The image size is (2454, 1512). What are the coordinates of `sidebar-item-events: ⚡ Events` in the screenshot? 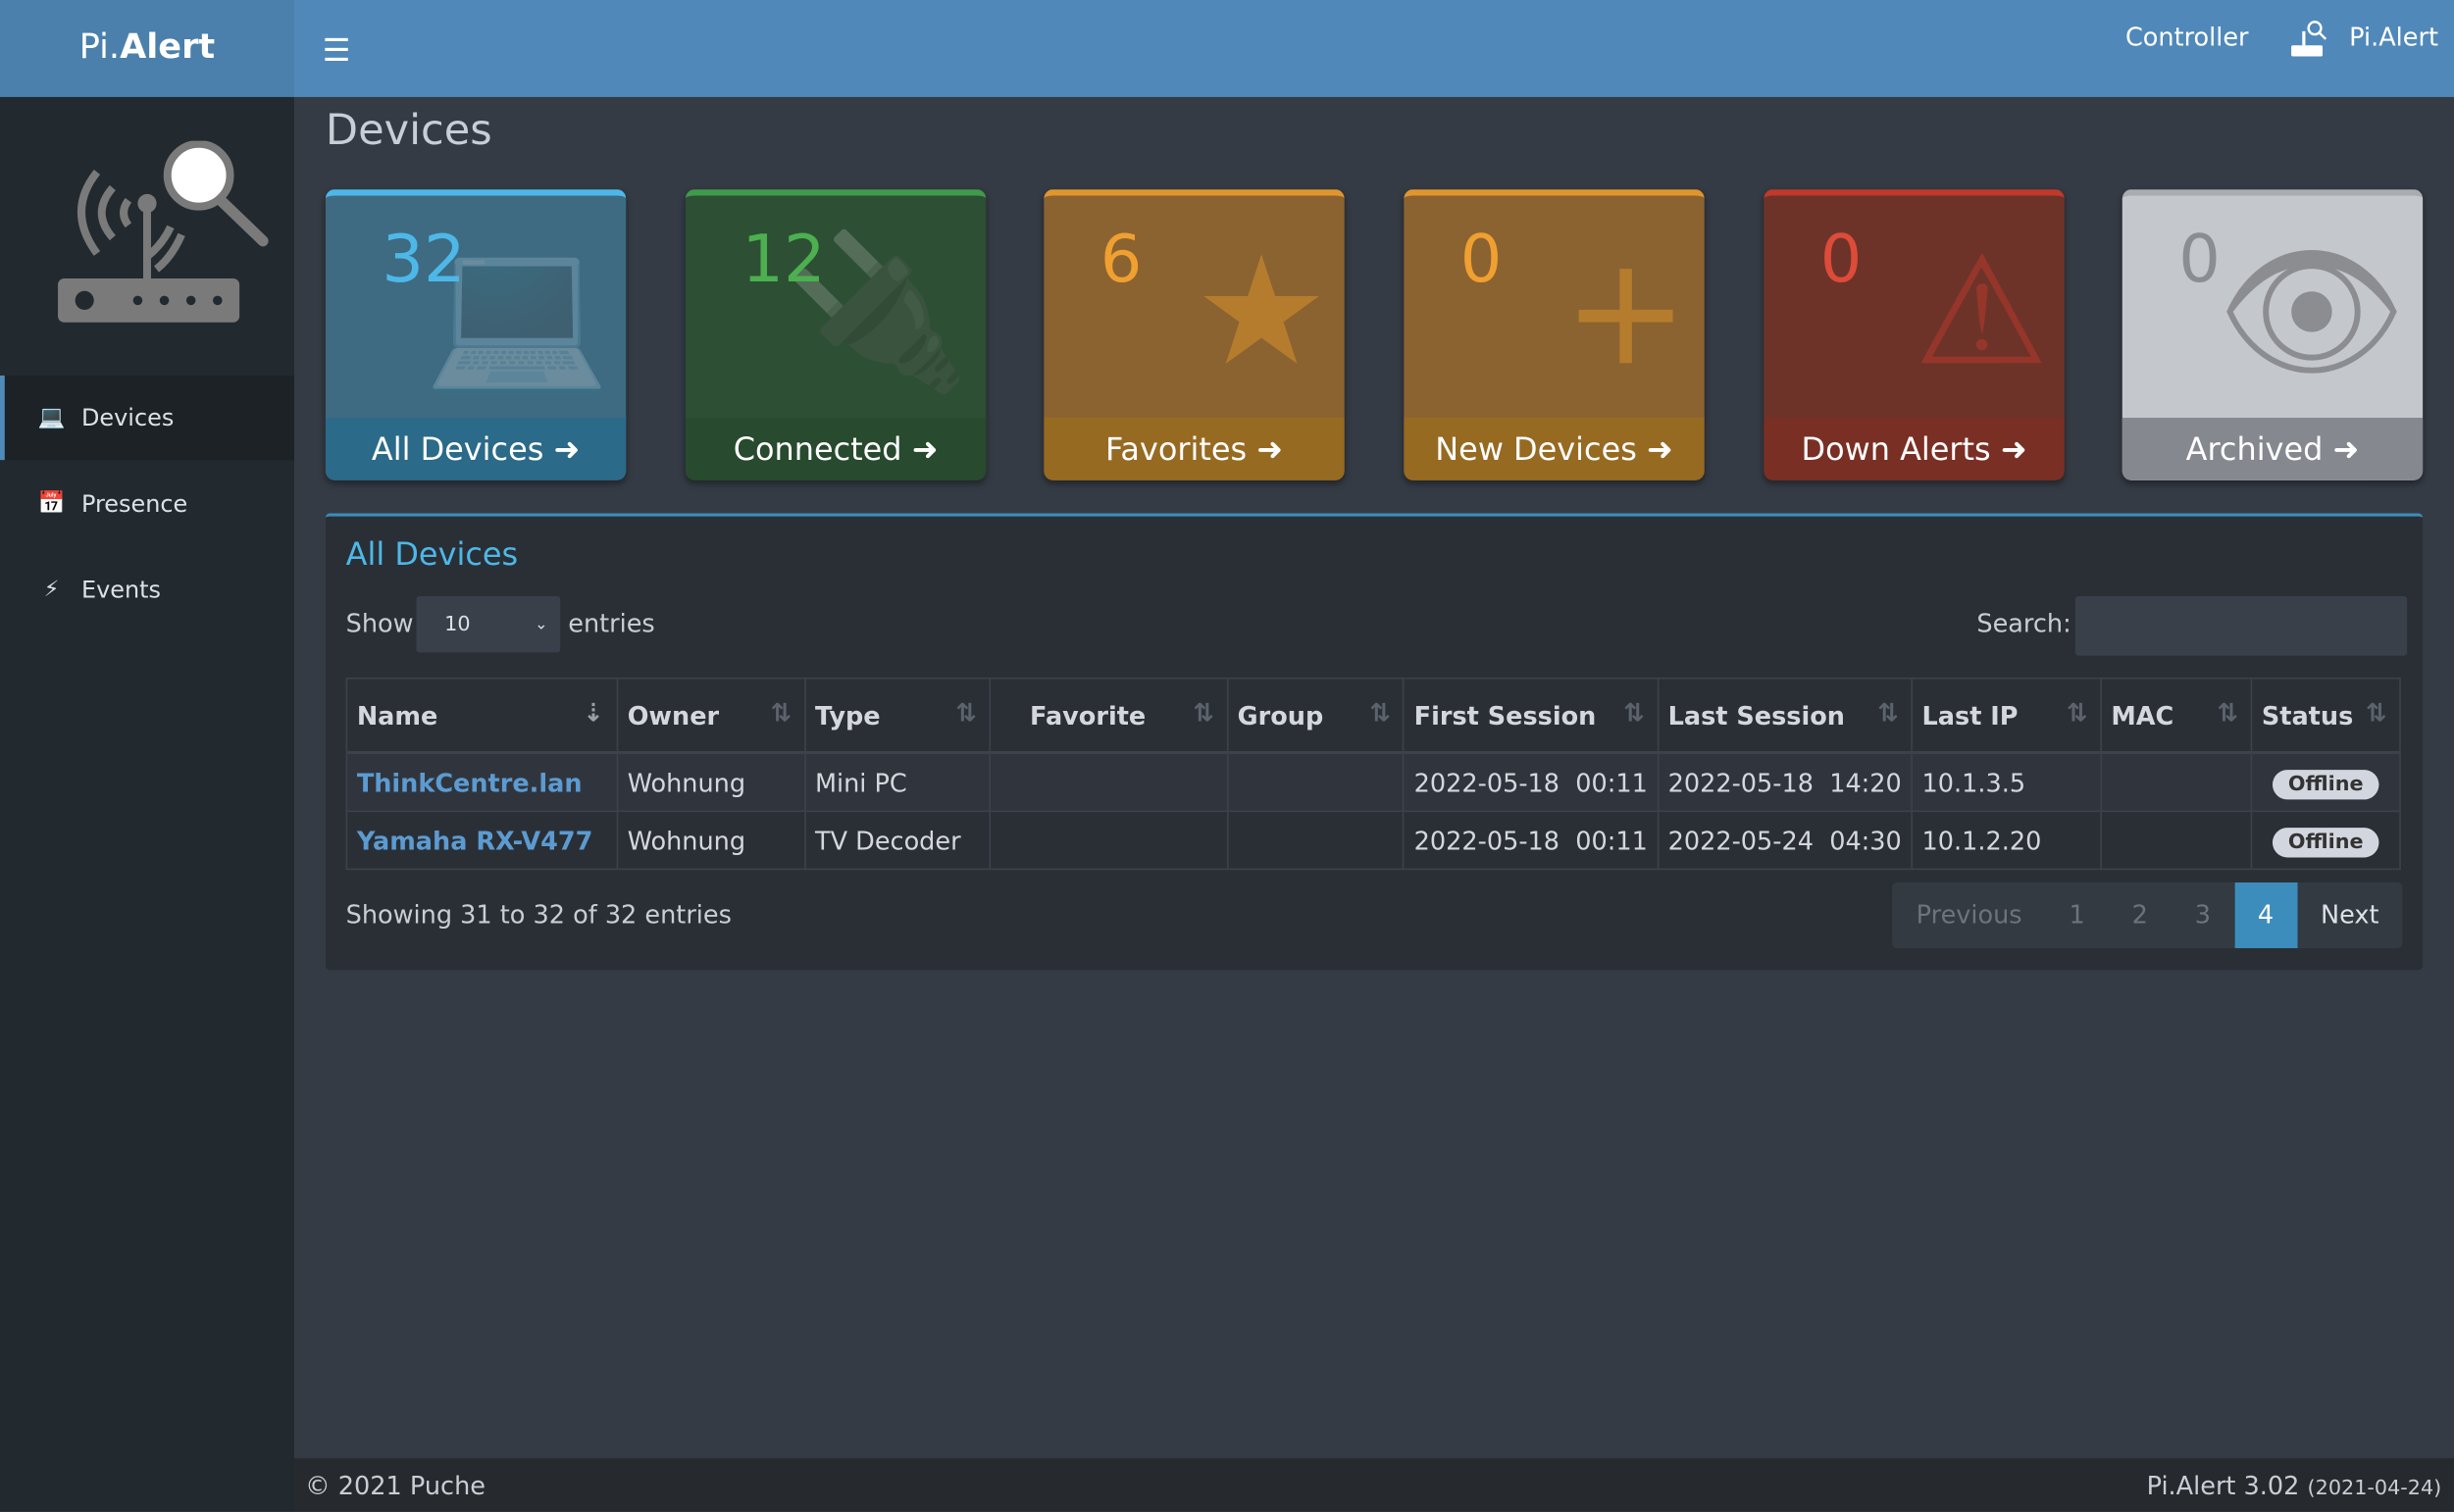 It's located at (147, 589).